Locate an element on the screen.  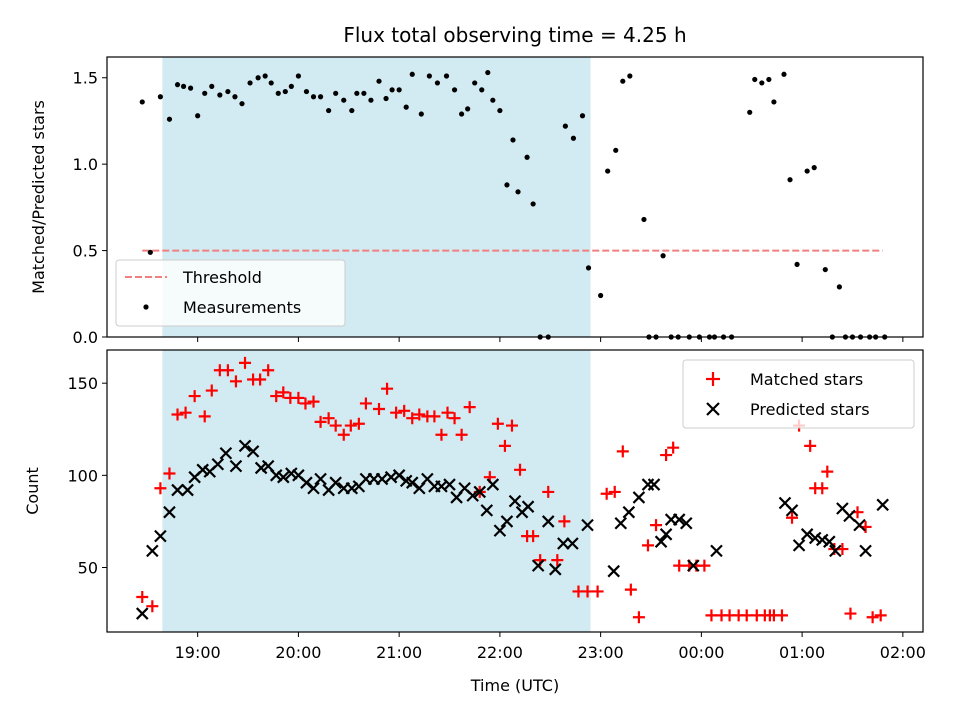
y-tick-label: 0.0 is located at coordinates (85, 337).